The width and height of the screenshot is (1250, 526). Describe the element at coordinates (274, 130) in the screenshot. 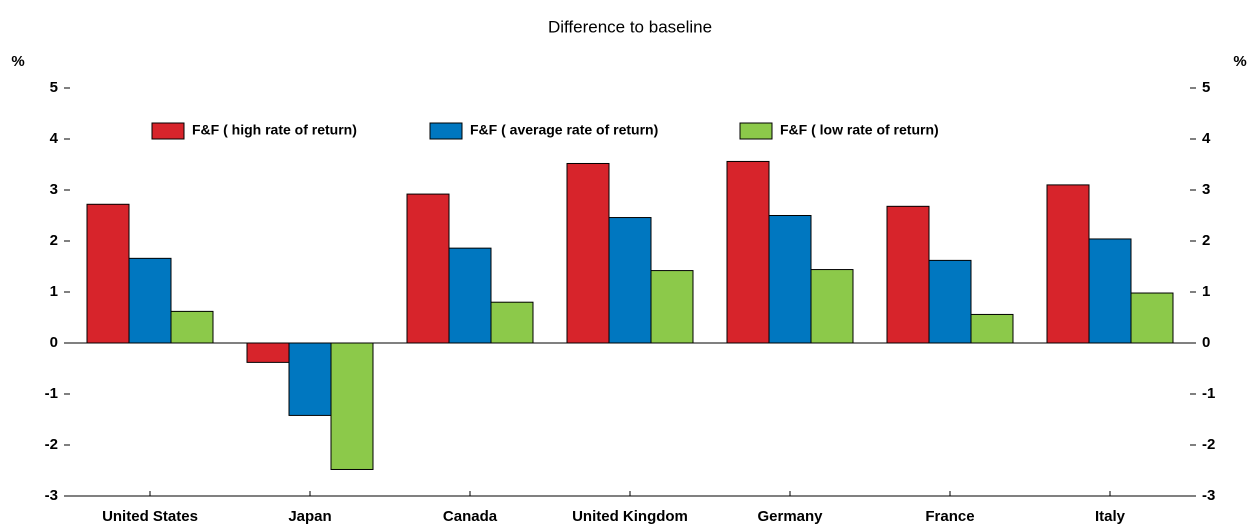

I see `legend-label: F&F ( high rate of return)` at that location.